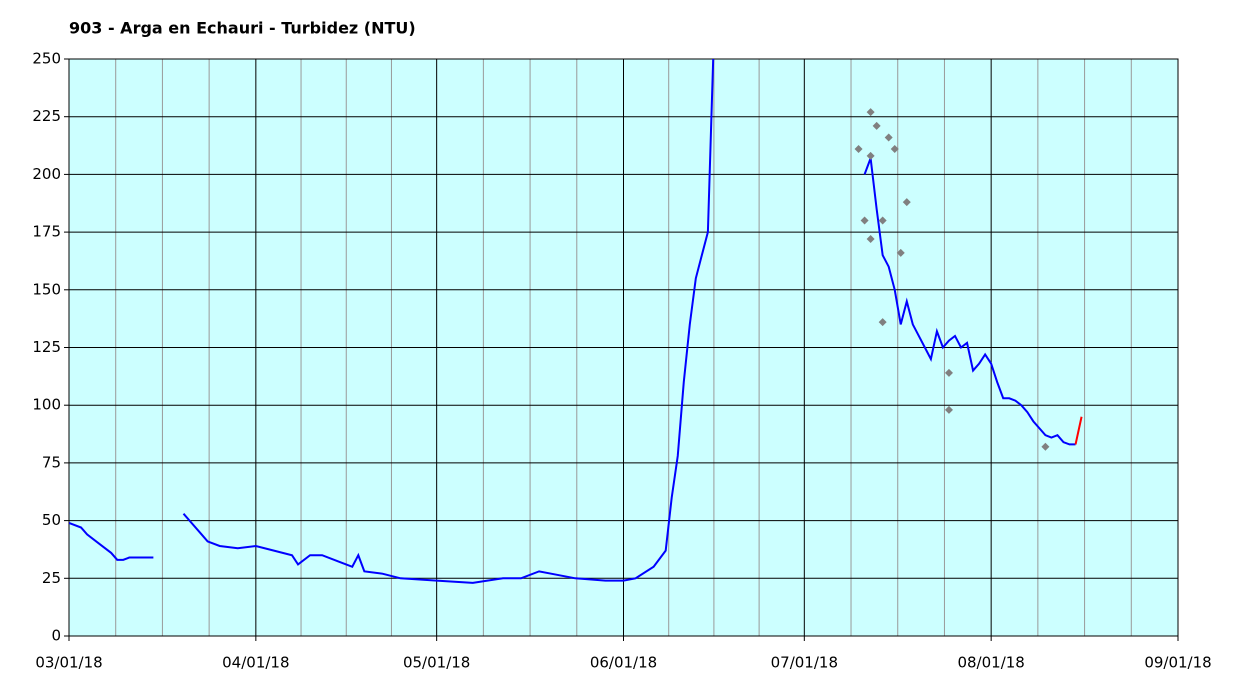 The height and width of the screenshot is (677, 1238). Describe the element at coordinates (255, 663) in the screenshot. I see `x-tick-label: 04/01/18` at that location.